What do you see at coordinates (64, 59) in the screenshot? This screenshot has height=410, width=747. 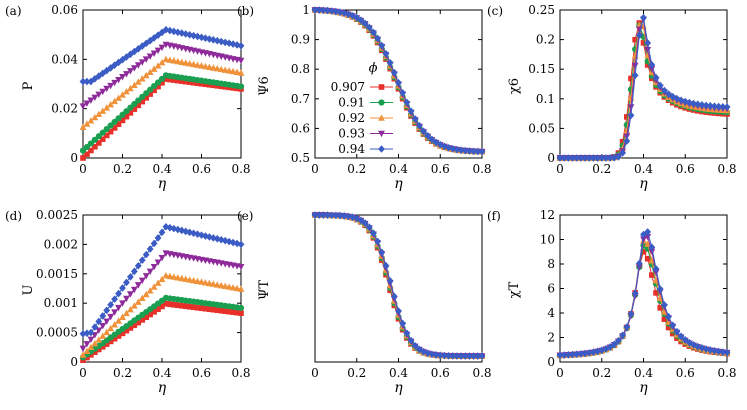 I see `y-tick-label: 0.04` at bounding box center [64, 59].